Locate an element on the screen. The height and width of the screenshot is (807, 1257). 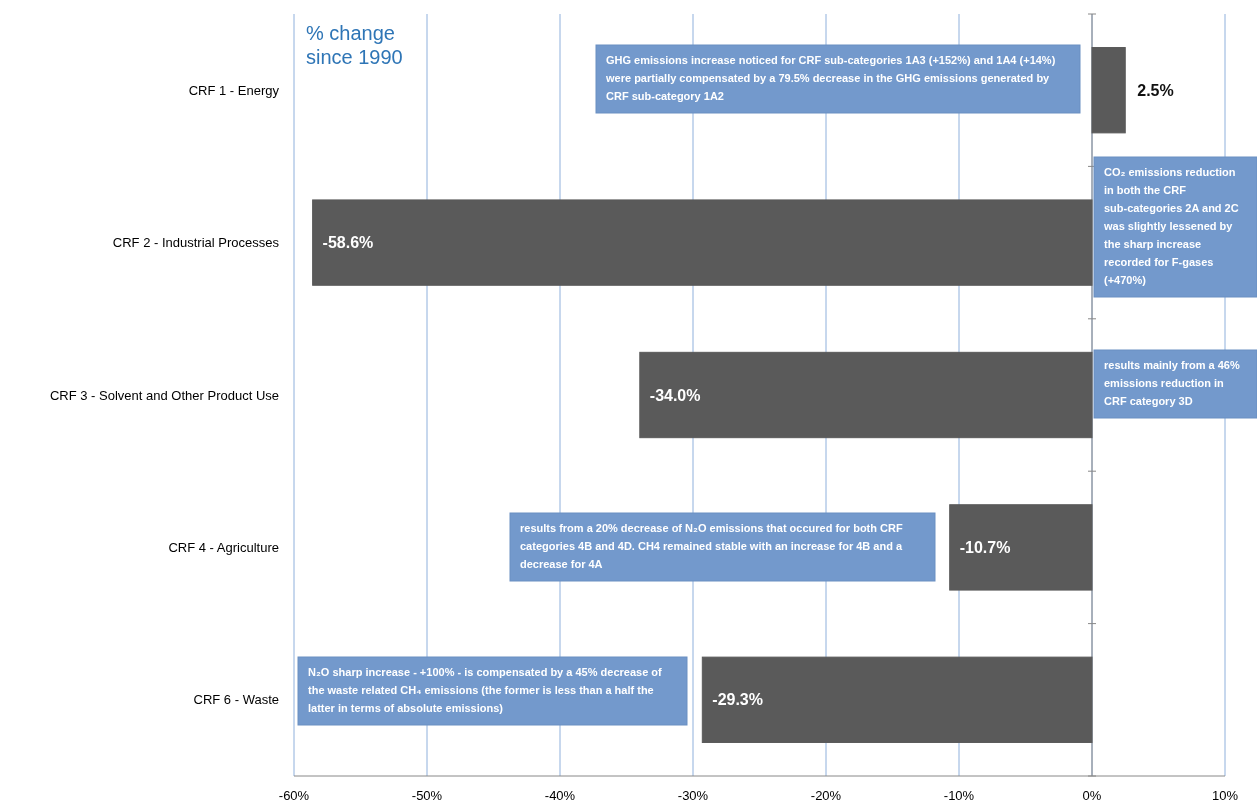
data-label: -58.6% is located at coordinates (348, 243).